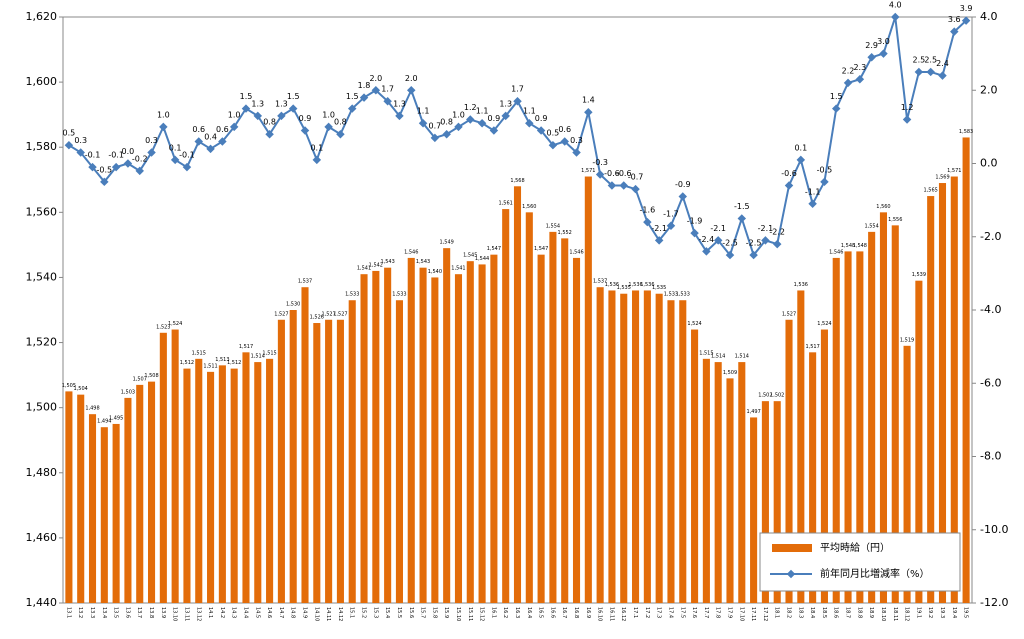  What do you see at coordinates (792, 548) in the screenshot?
I see `legend-swatch` at bounding box center [792, 548].